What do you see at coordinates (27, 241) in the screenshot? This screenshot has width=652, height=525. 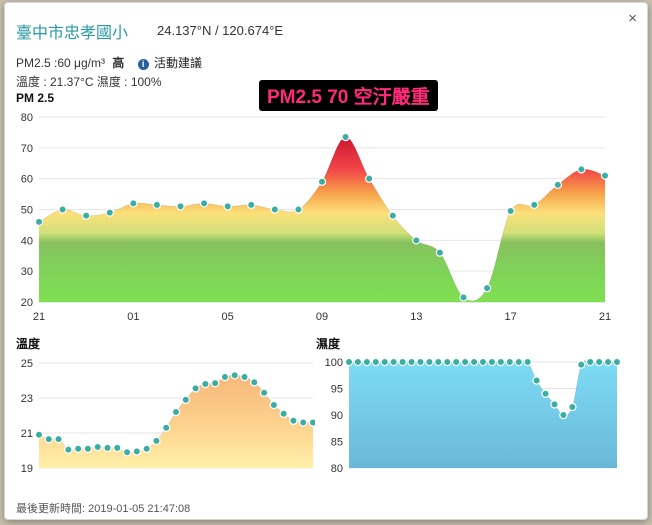 I see `pm25-y-tick-label: 40` at bounding box center [27, 241].